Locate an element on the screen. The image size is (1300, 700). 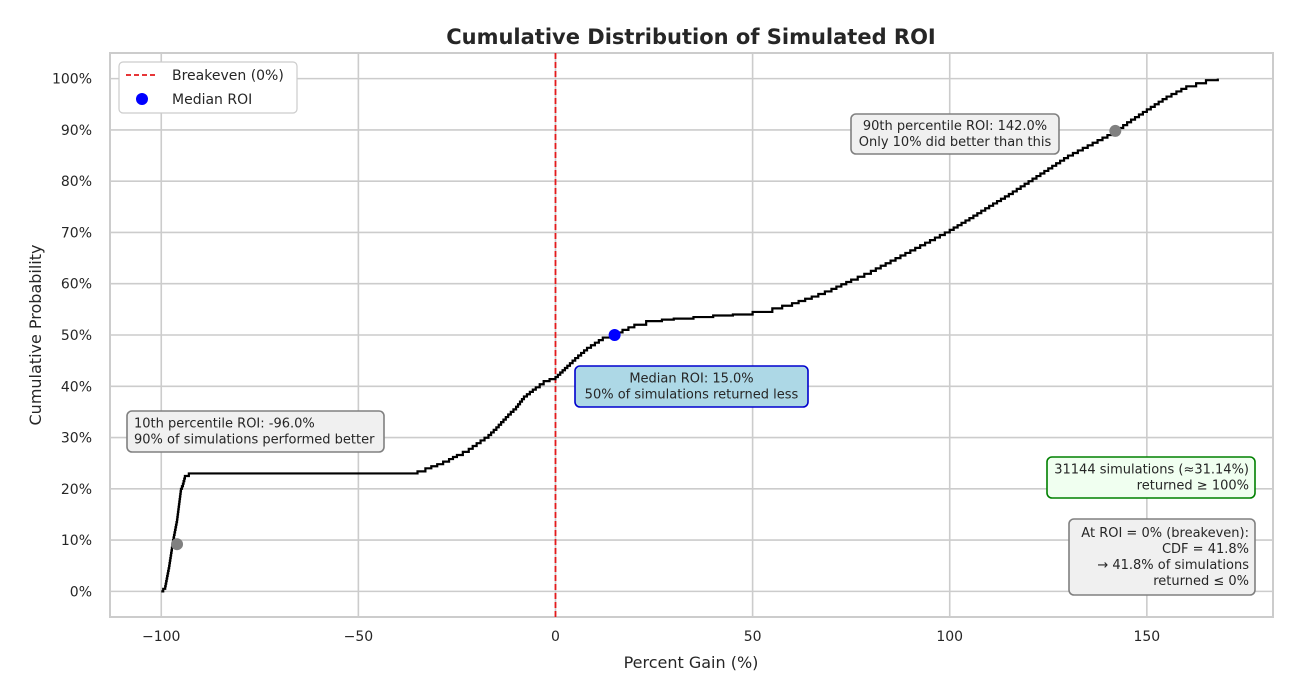
x-axis-ticks: −100 −50 0 50 100 150 is located at coordinates (651, 637).